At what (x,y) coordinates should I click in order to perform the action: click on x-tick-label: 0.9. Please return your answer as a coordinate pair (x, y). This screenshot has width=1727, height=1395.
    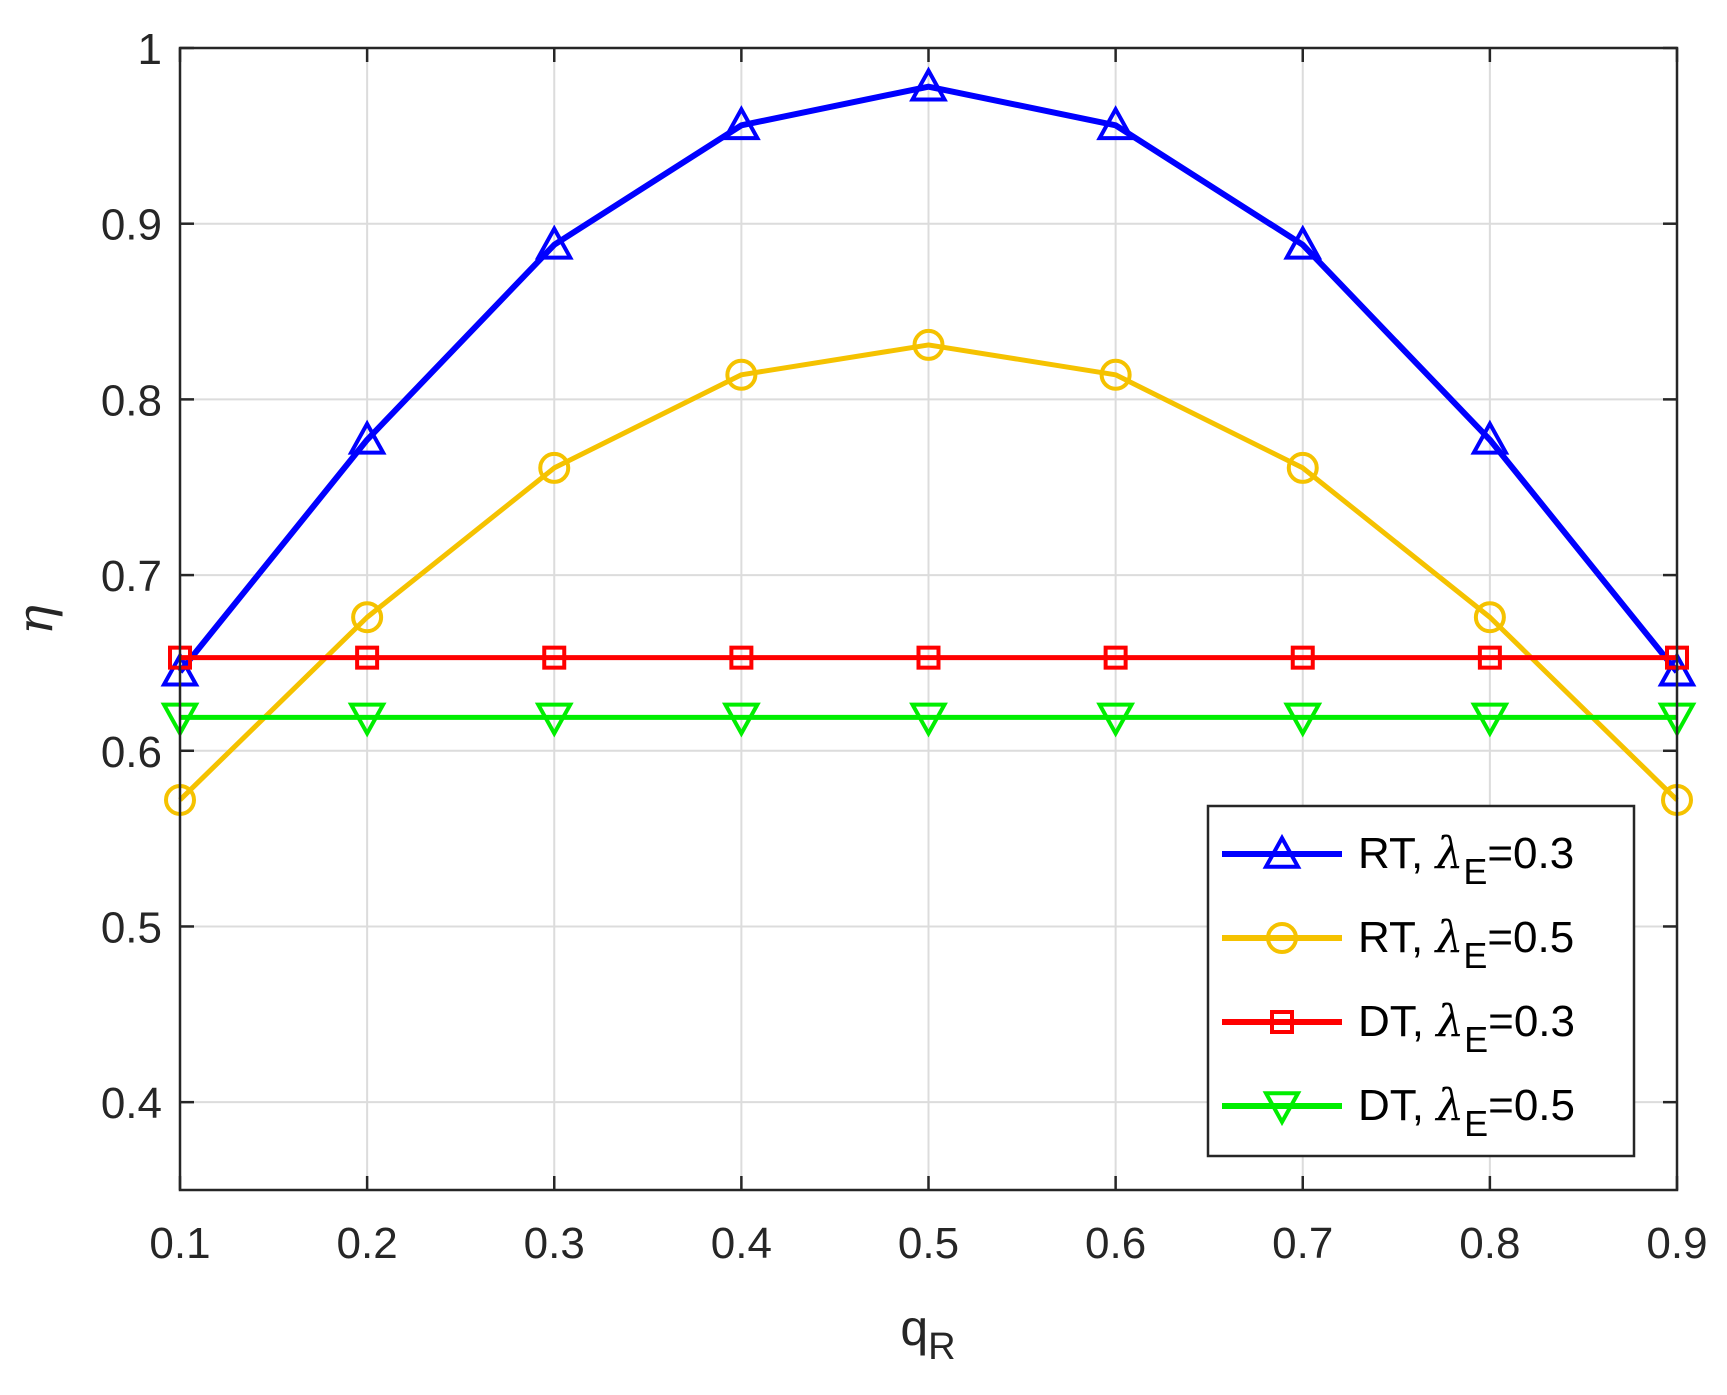
    Looking at the image, I should click on (1676, 1243).